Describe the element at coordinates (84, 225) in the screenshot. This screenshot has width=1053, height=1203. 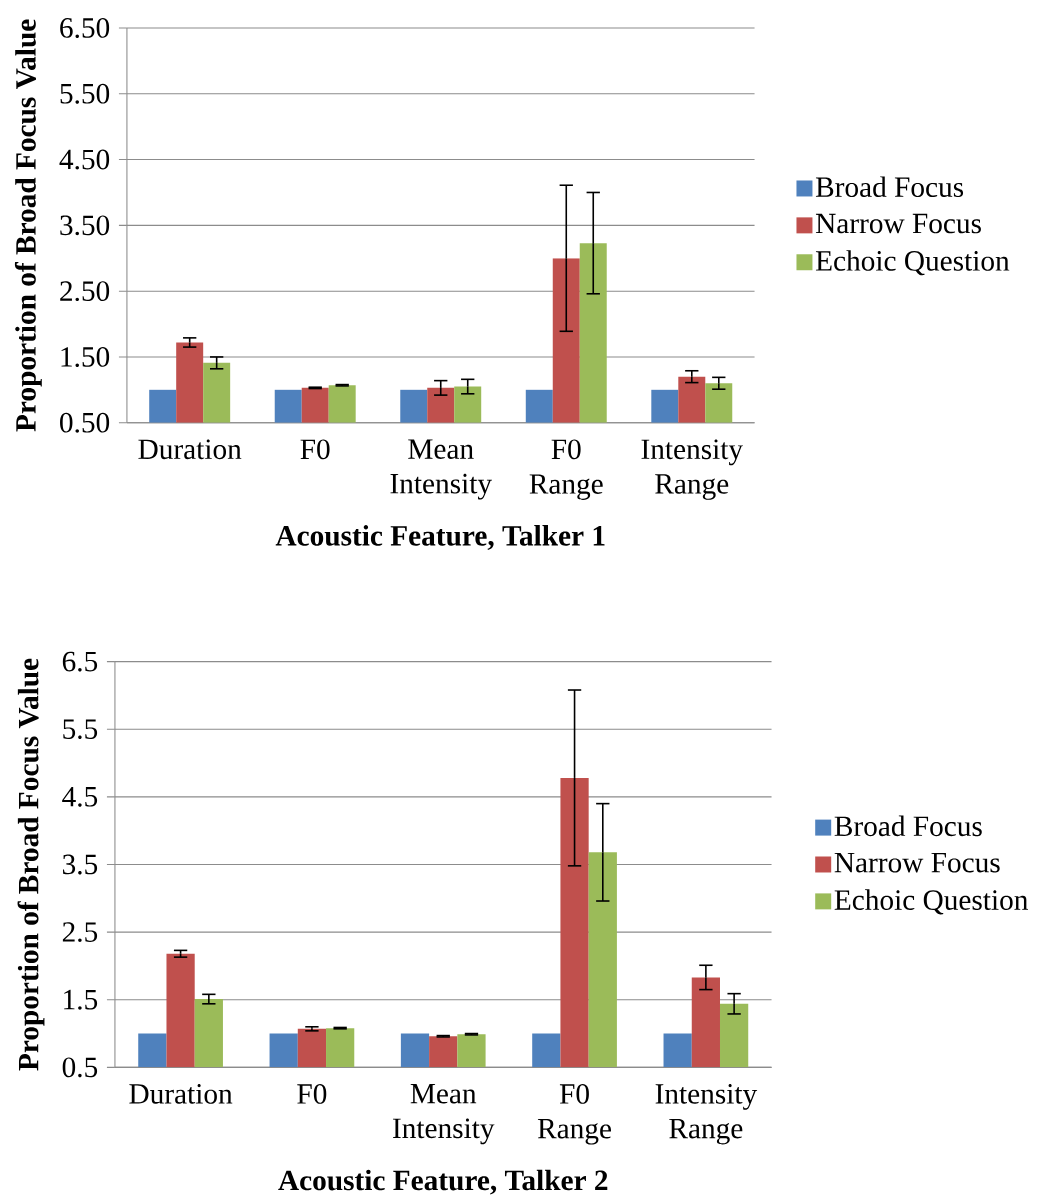
I see `y-tick-label: 3.50` at that location.